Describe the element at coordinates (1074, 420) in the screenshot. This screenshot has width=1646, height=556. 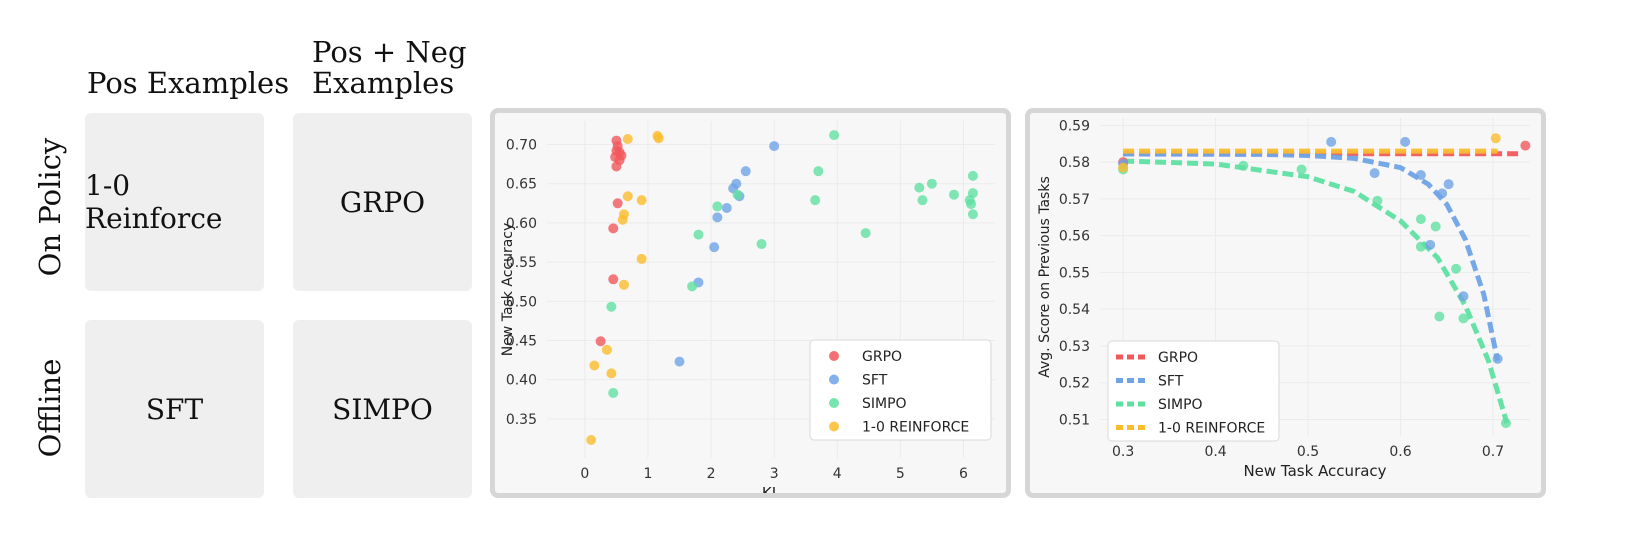
I see `y-tick-label: 0.51` at that location.